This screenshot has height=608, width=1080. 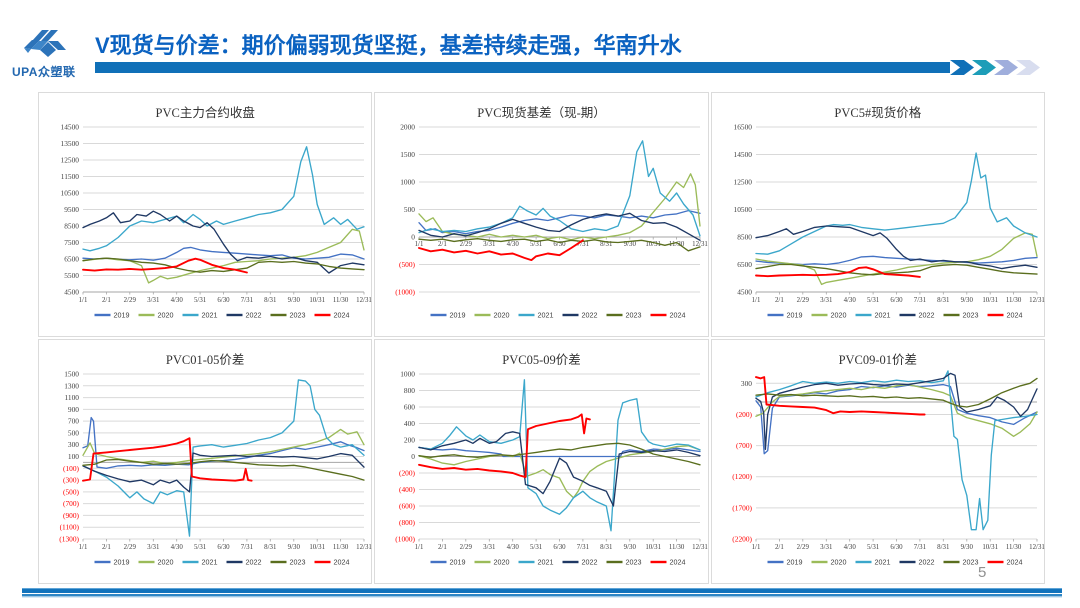 I want to click on chart-title: PVC09-01价差, so click(x=878, y=360).